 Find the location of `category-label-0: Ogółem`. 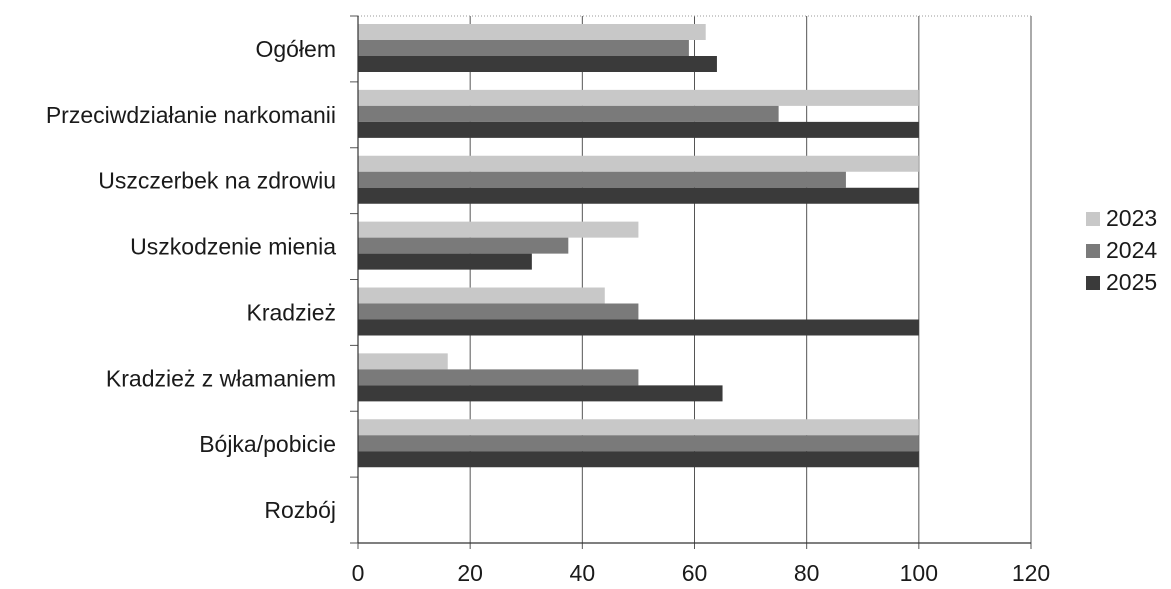

category-label-0: Ogółem is located at coordinates (295, 49).